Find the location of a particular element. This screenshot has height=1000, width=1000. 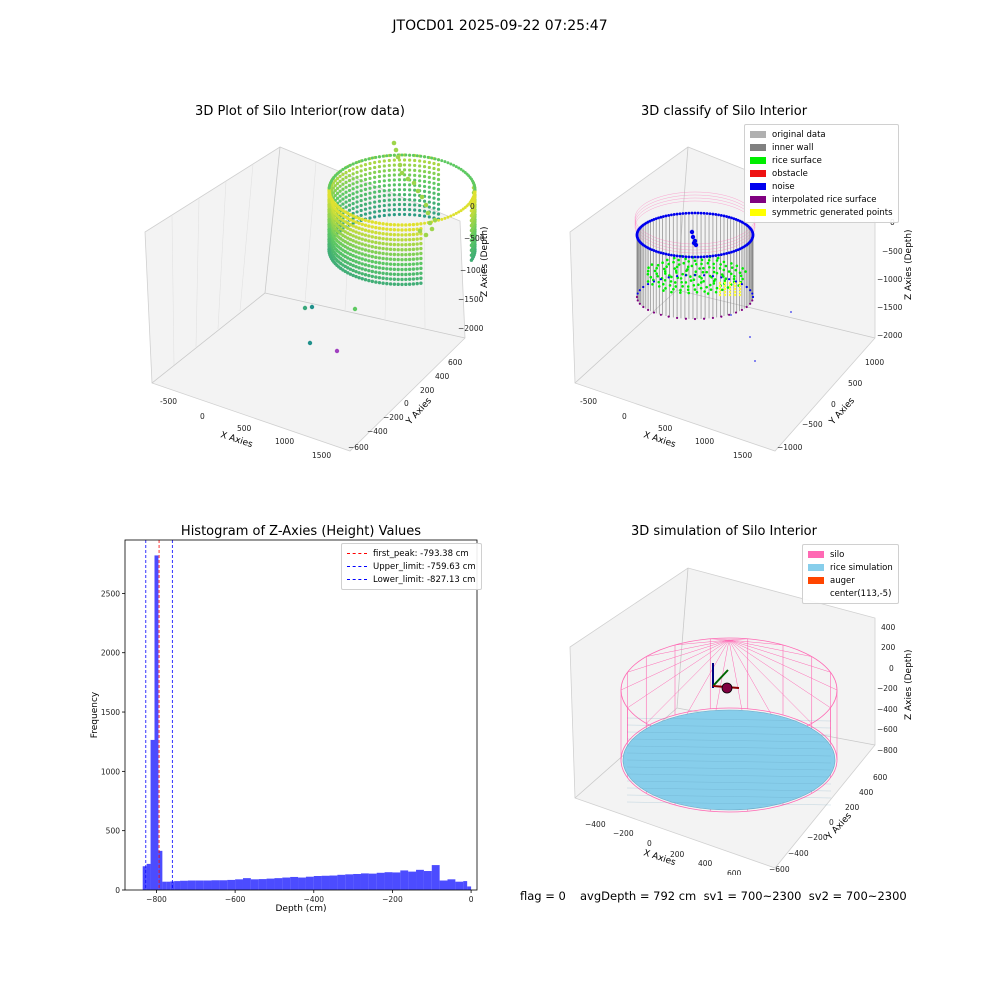

panel2-legend-label: inner wall is located at coordinates (793, 147).